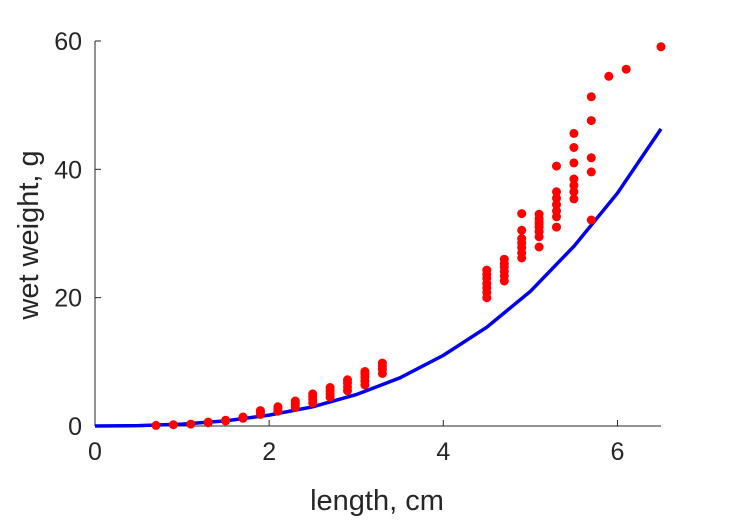 The width and height of the screenshot is (729, 521). I want to click on x-tick-label: 2, so click(269, 452).